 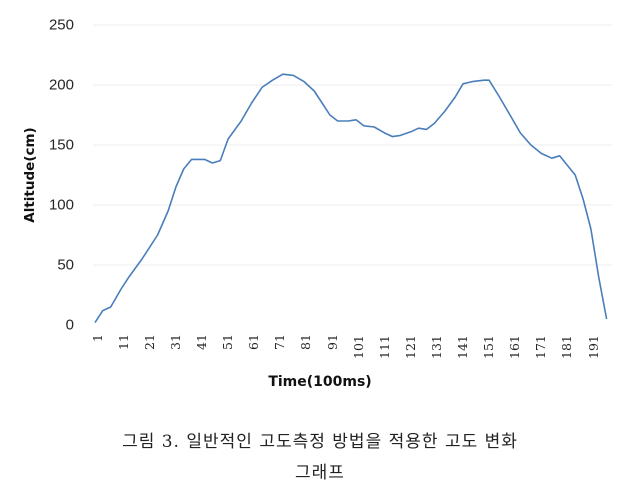 I want to click on y-tick-label: 0, so click(x=69, y=325).